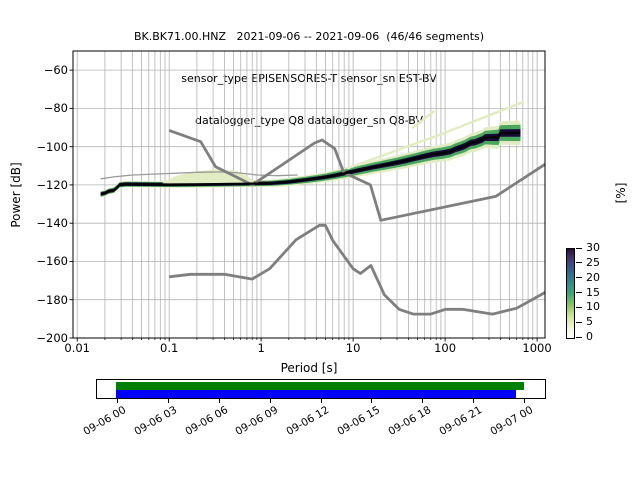 The image size is (640, 480). What do you see at coordinates (593, 307) in the screenshot?
I see `colorbar-tick-label: 10` at bounding box center [593, 307].